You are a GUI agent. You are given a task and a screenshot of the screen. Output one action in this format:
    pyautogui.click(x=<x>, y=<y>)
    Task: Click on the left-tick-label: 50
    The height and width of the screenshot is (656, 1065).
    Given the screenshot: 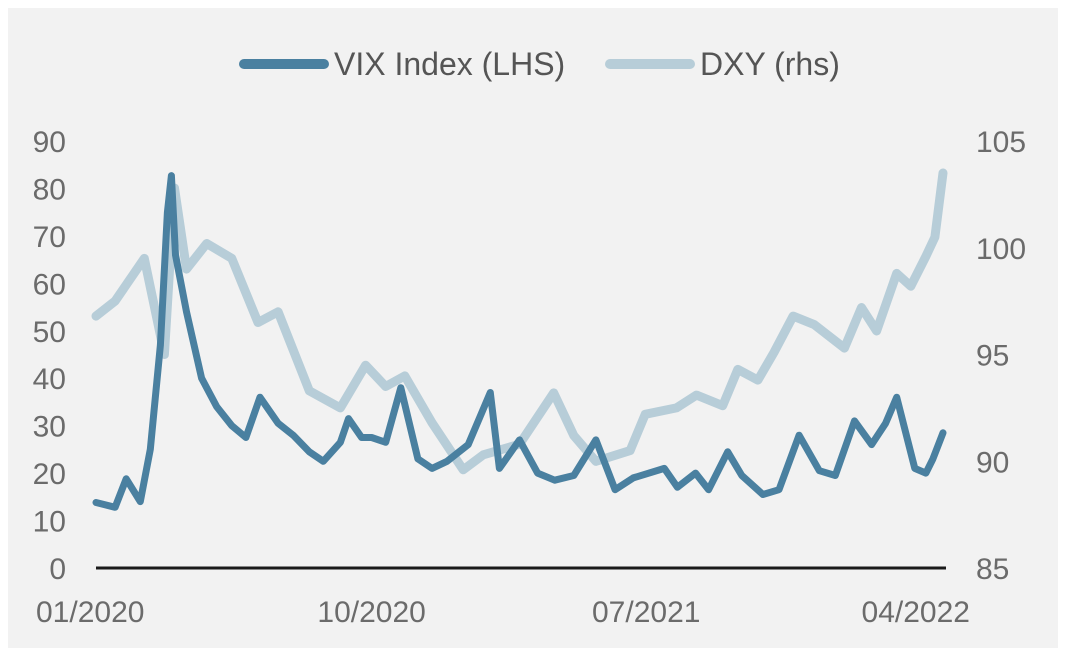 What is the action you would take?
    pyautogui.click(x=49, y=332)
    